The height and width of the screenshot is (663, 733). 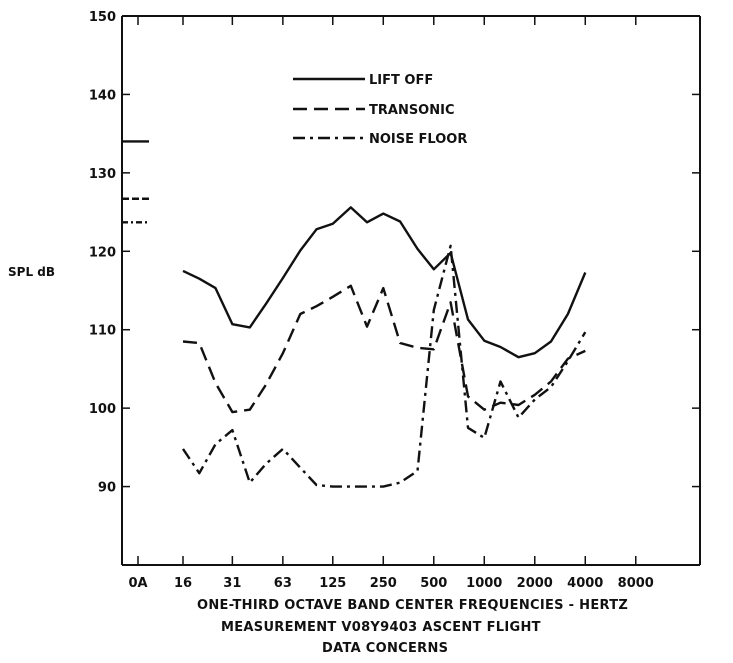 What do you see at coordinates (102, 331) in the screenshot?
I see `y-tick-label: 110` at bounding box center [102, 331].